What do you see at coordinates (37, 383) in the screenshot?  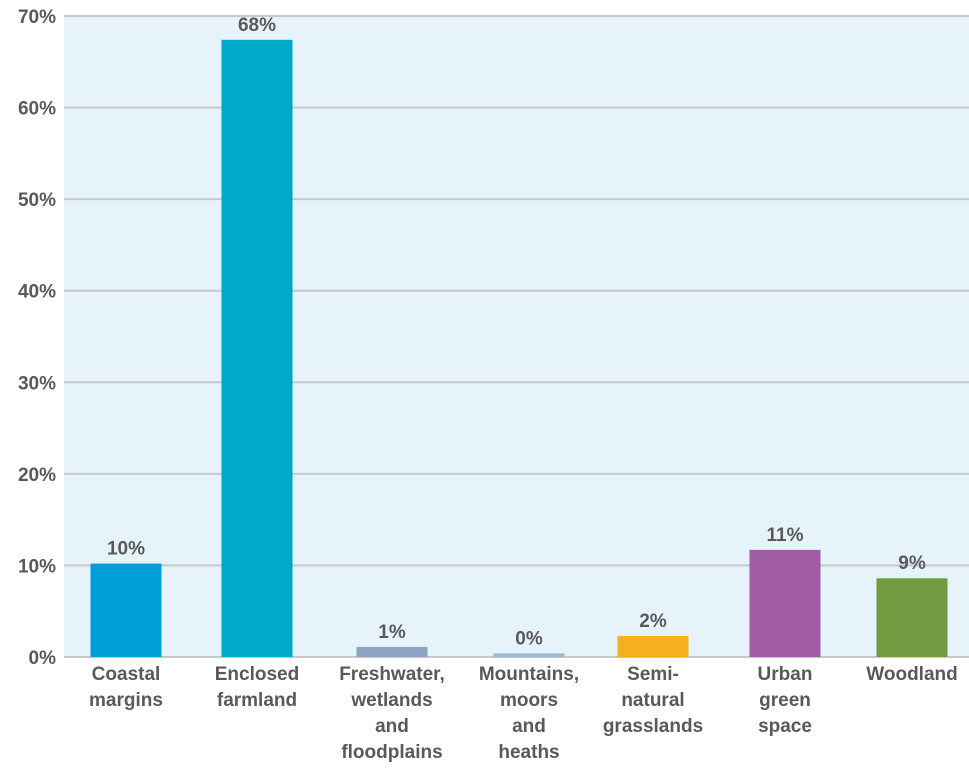 I see `y-tick-label: 30%` at bounding box center [37, 383].